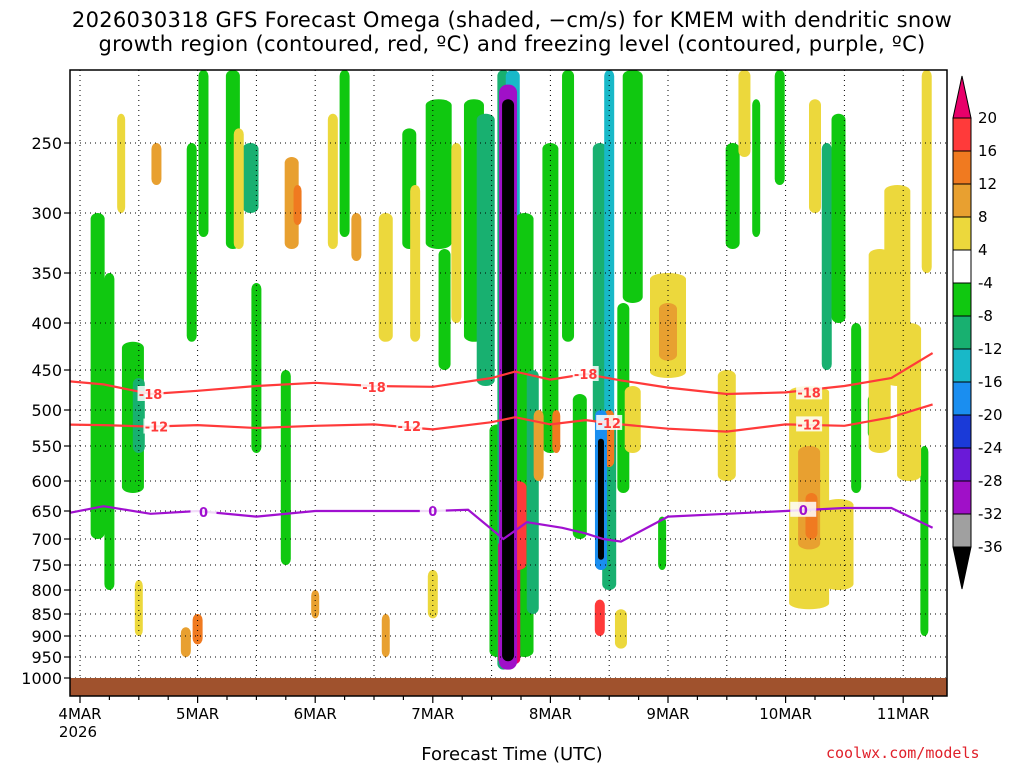 The width and height of the screenshot is (1024, 768). What do you see at coordinates (46, 370) in the screenshot?
I see `y-tick-label: 450` at bounding box center [46, 370].